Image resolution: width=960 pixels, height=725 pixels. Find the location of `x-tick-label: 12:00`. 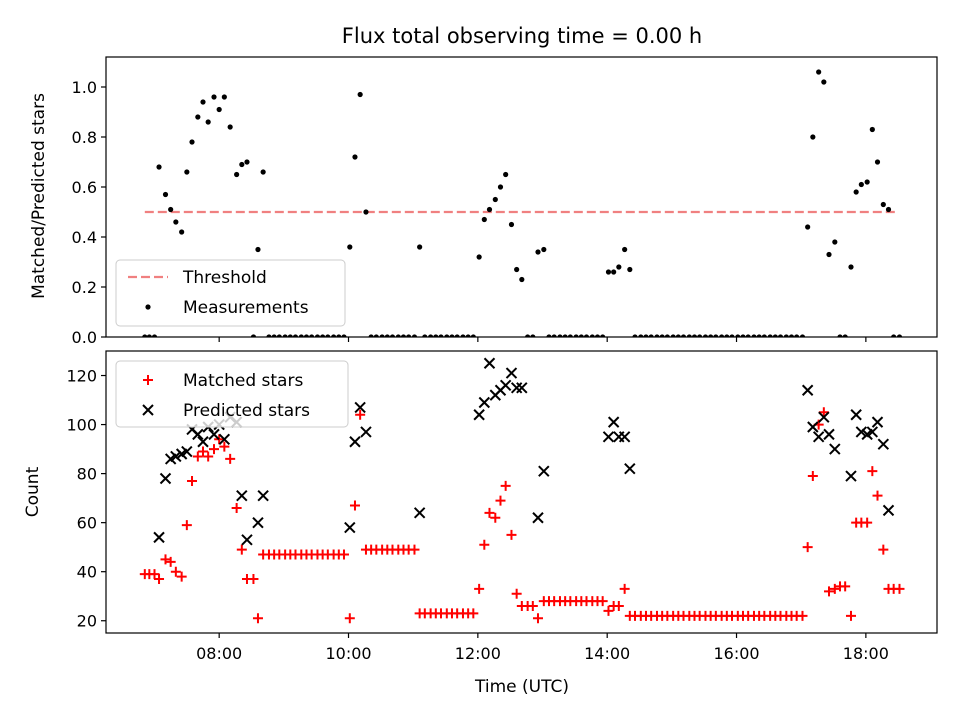

x-tick-label: 12:00 is located at coordinates (478, 653).